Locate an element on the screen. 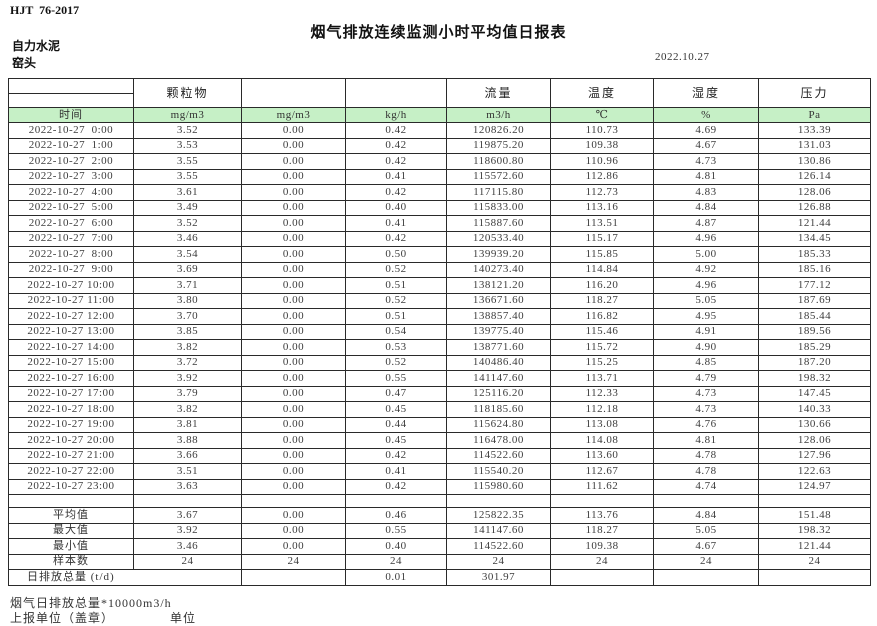 Image resolution: width=877 pixels, height=626 pixels. value-cell: 4.90 is located at coordinates (706, 347).